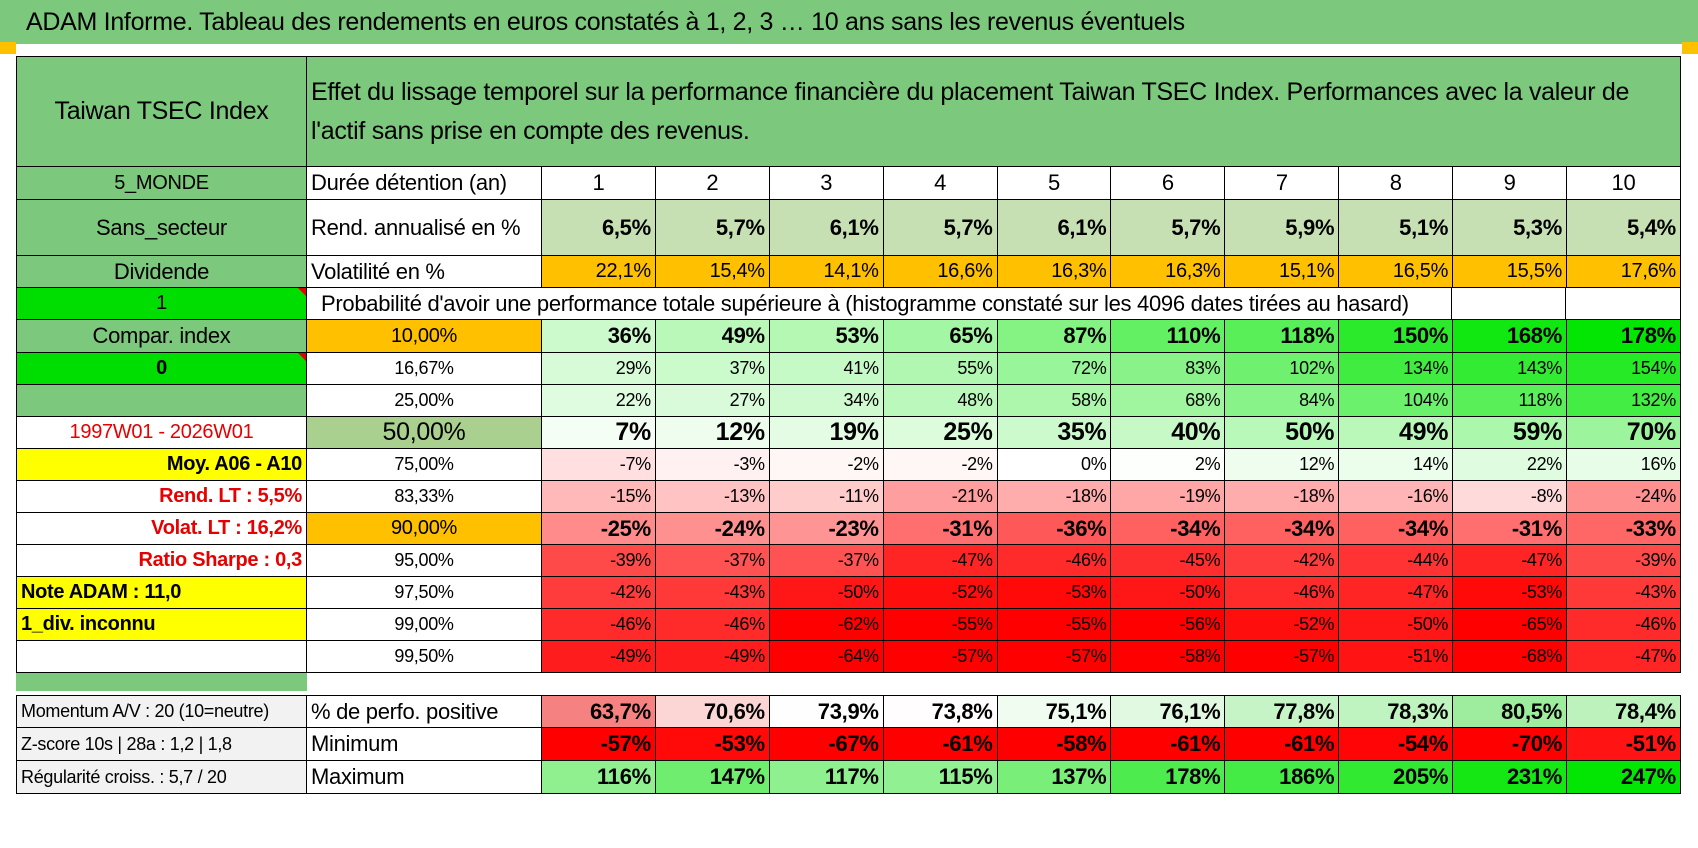  I want to click on year-header: 1, so click(599, 183).